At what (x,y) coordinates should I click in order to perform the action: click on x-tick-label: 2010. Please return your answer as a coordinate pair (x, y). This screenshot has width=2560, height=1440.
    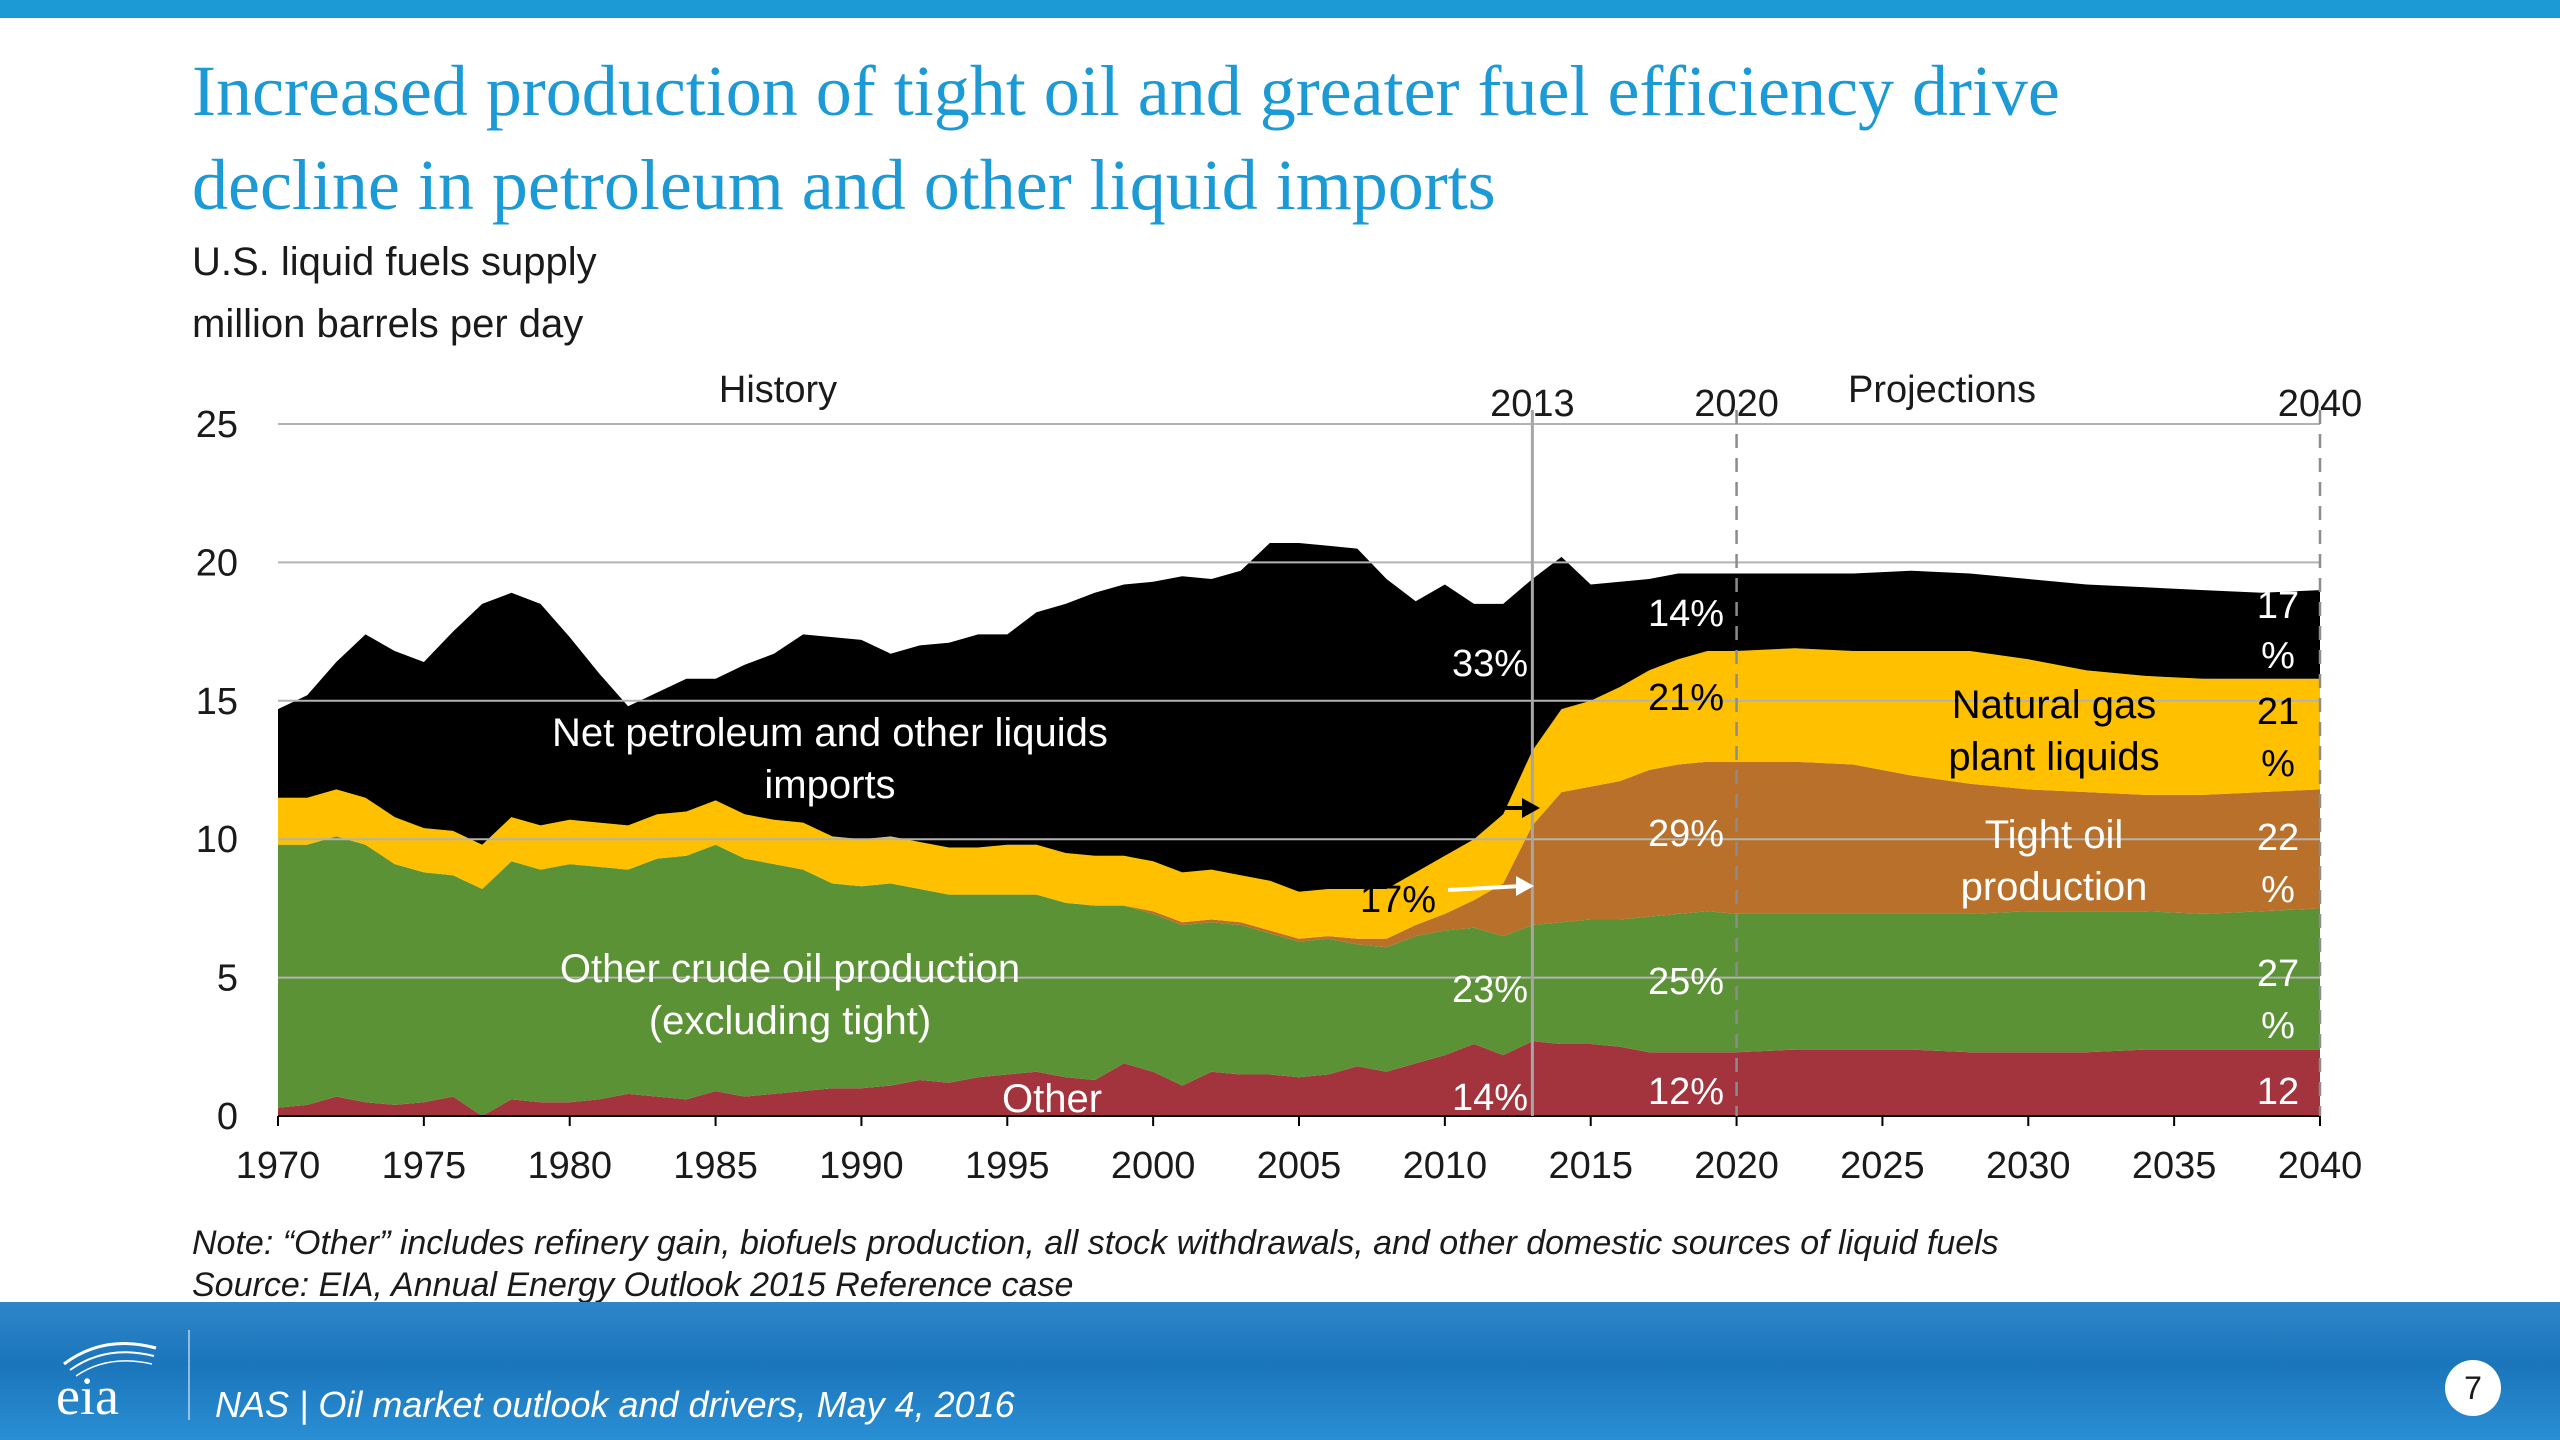
    Looking at the image, I should click on (1445, 1166).